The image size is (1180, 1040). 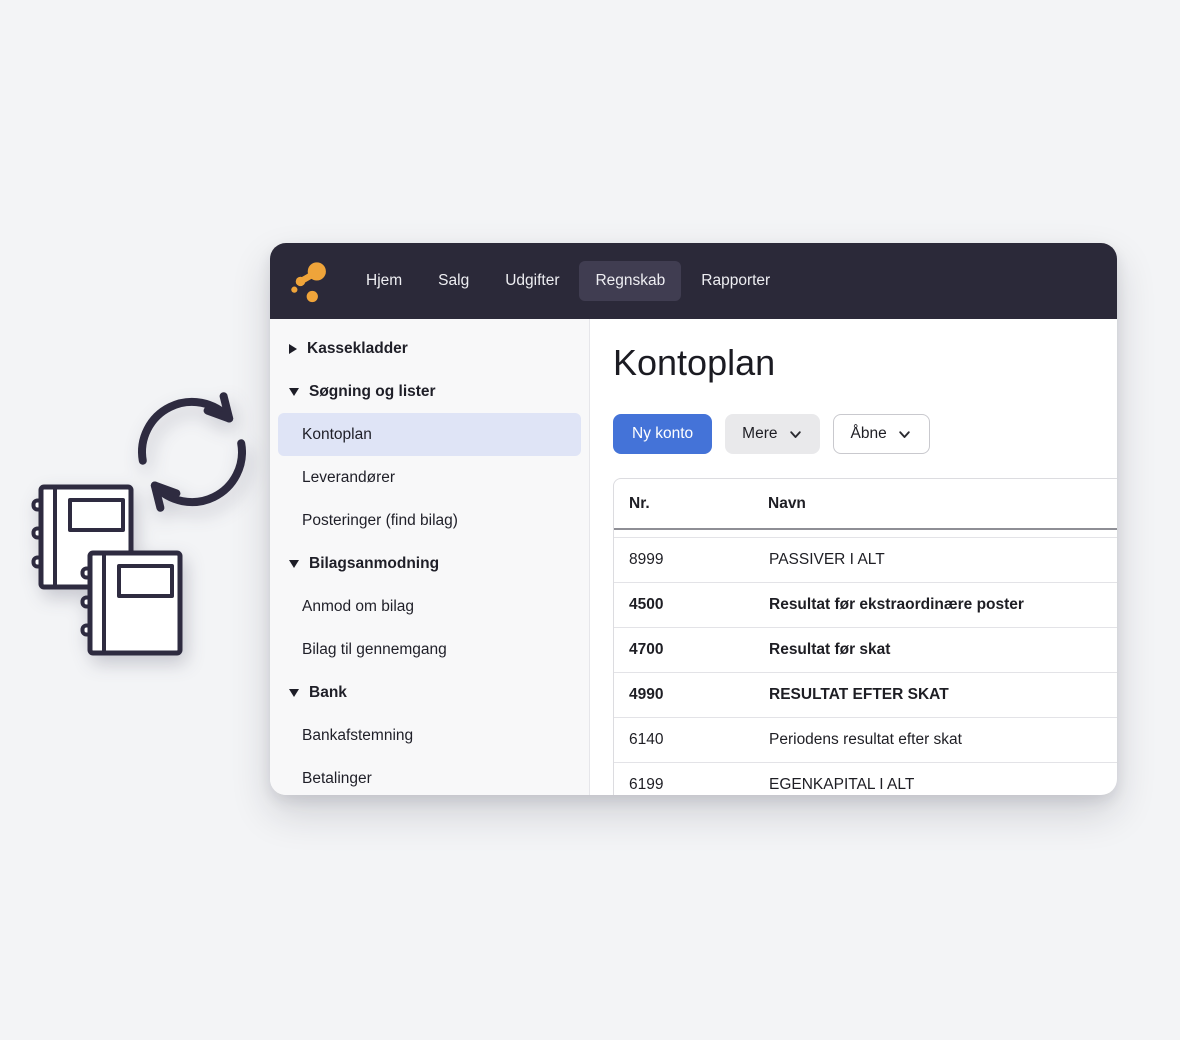 What do you see at coordinates (429, 606) in the screenshot?
I see `sidebar-item-anmod-om-bilag: Anmod om bilag` at bounding box center [429, 606].